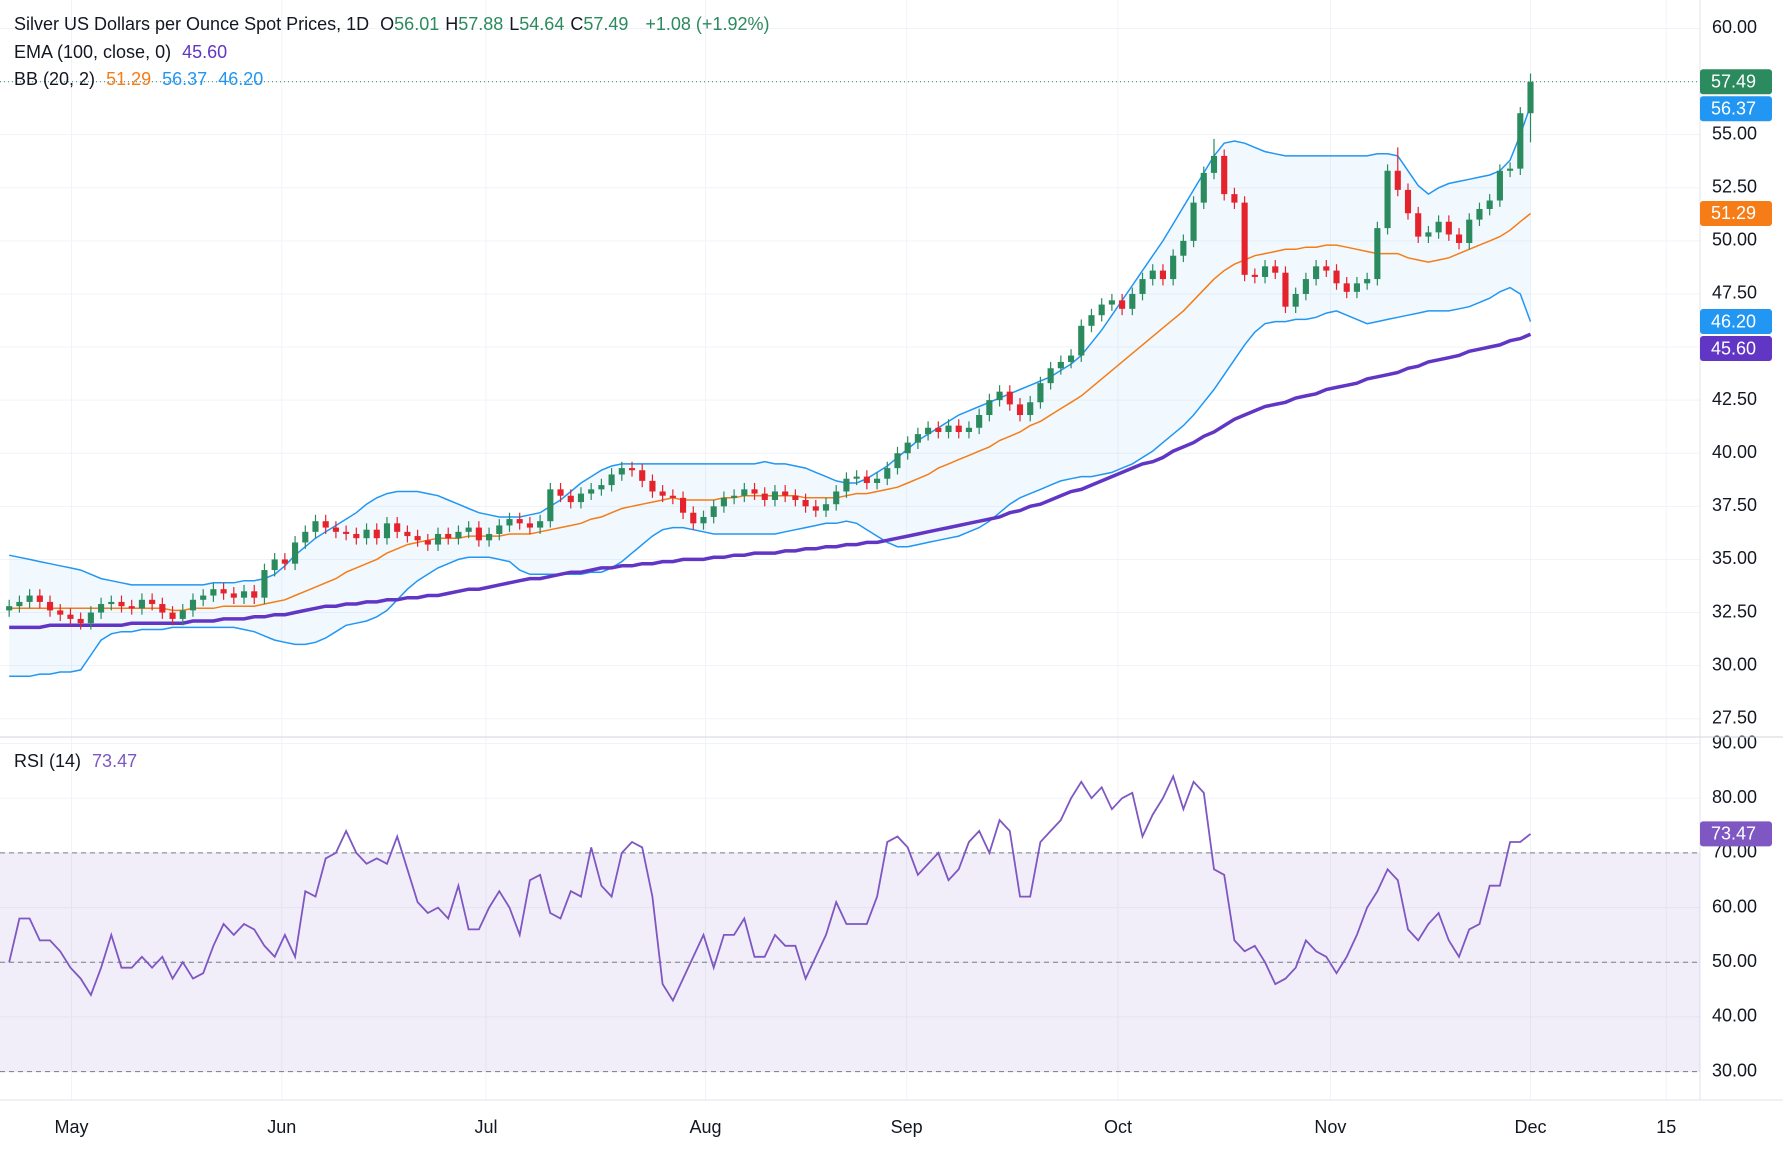 The height and width of the screenshot is (1150, 1783). I want to click on y-tick-label: 50.00, so click(1734, 240).